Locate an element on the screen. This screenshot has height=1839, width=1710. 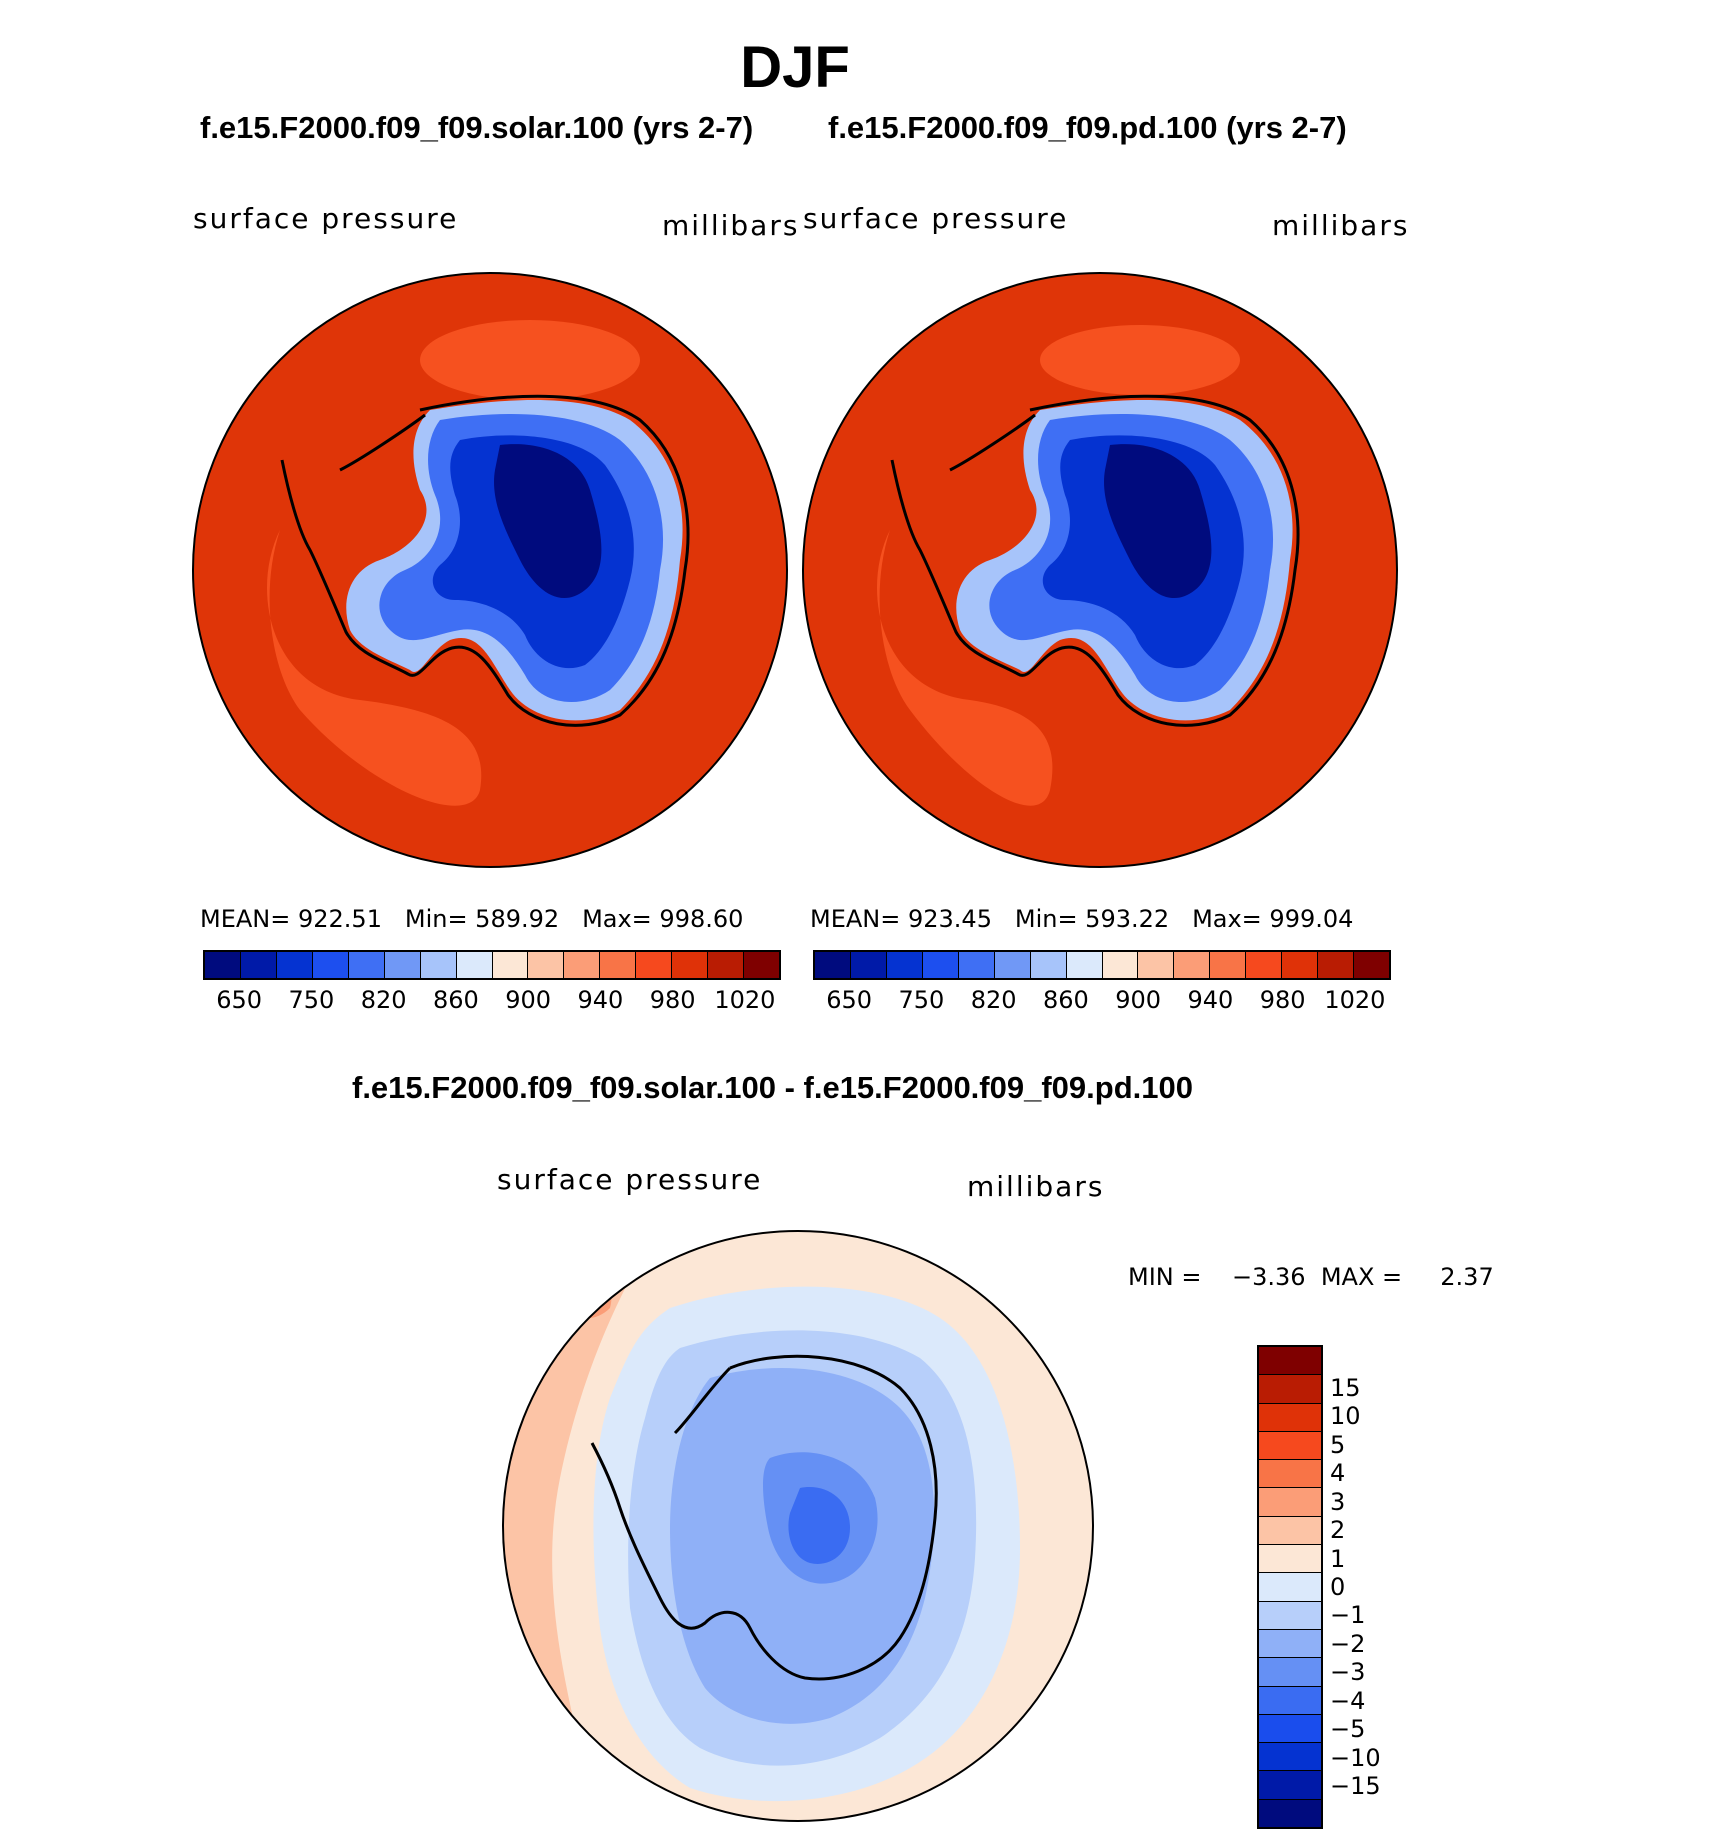
colorbar-tick-label: −2 is located at coordinates (1348, 1643).